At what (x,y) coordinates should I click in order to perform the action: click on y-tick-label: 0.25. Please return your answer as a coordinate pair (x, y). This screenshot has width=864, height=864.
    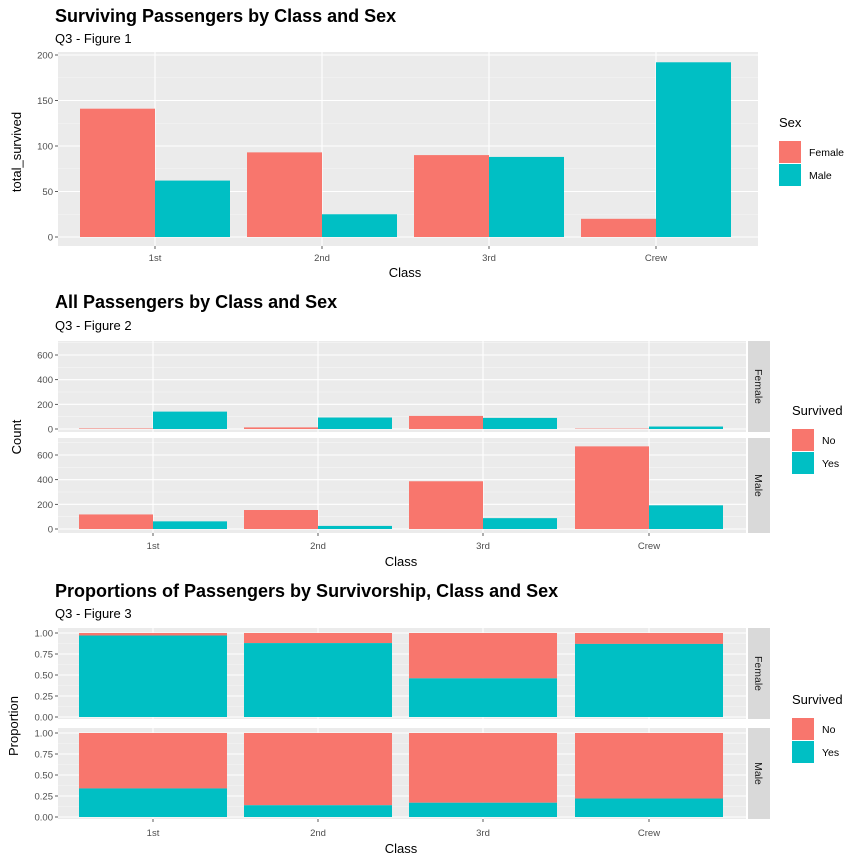
    Looking at the image, I should click on (44, 697).